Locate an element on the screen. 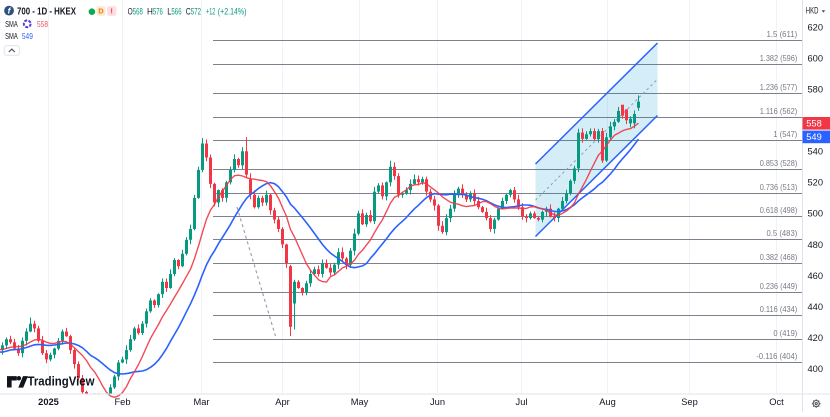  svg-text: Apr is located at coordinates (282, 402).